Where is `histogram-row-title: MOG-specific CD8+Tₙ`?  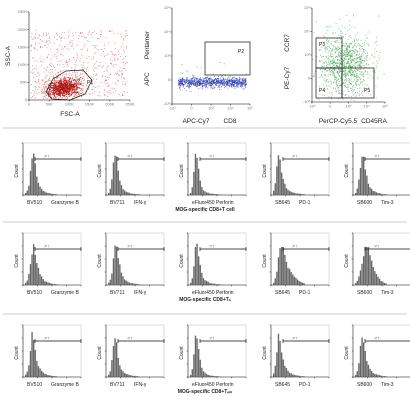 histogram-row-title: MOG-specific CD8+Tₙ is located at coordinates (205, 300).